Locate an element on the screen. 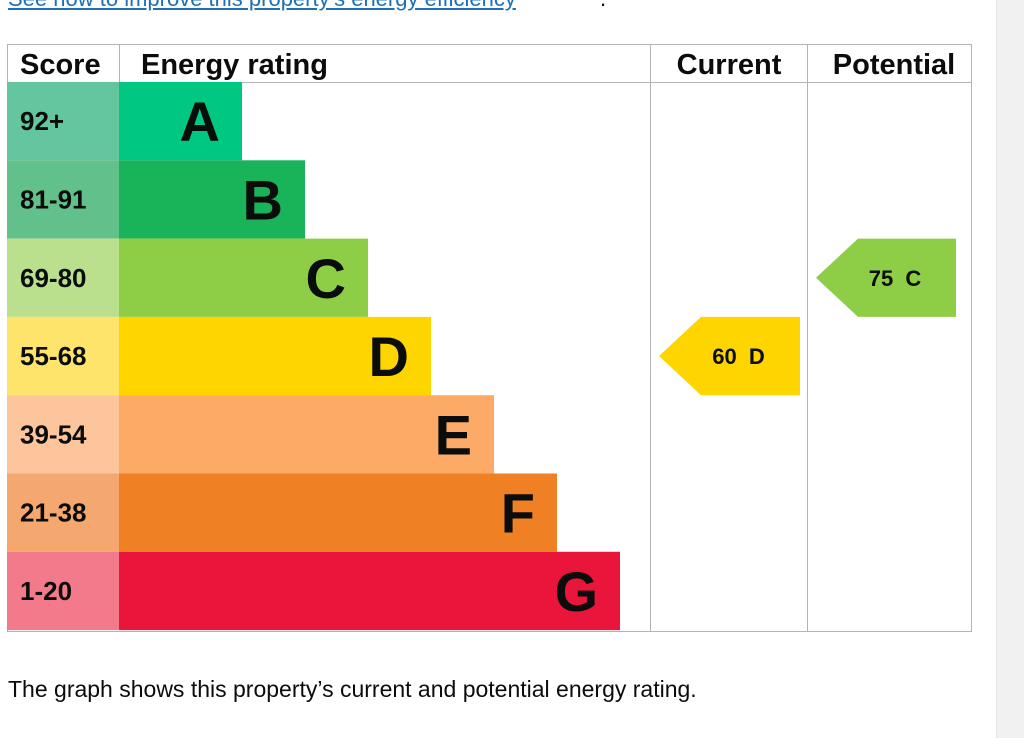 The width and height of the screenshot is (1024, 738). score-cell-a is located at coordinates (63, 121).